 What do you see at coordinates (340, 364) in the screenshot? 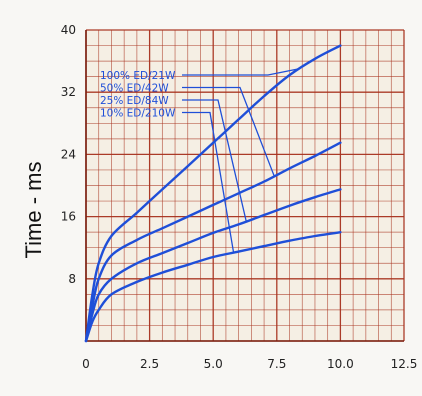
I see `x-tick-label: 10.0` at bounding box center [340, 364].